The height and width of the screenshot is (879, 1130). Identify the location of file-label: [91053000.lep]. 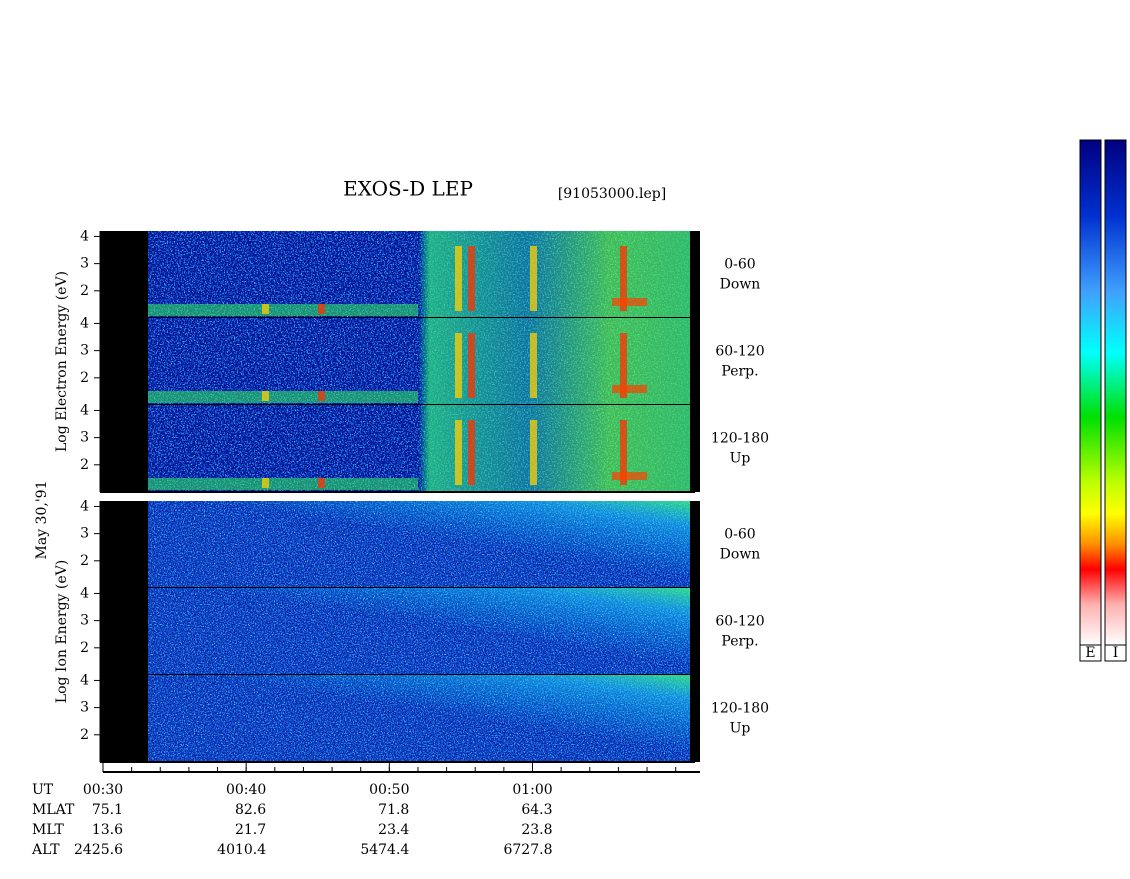
(612, 194).